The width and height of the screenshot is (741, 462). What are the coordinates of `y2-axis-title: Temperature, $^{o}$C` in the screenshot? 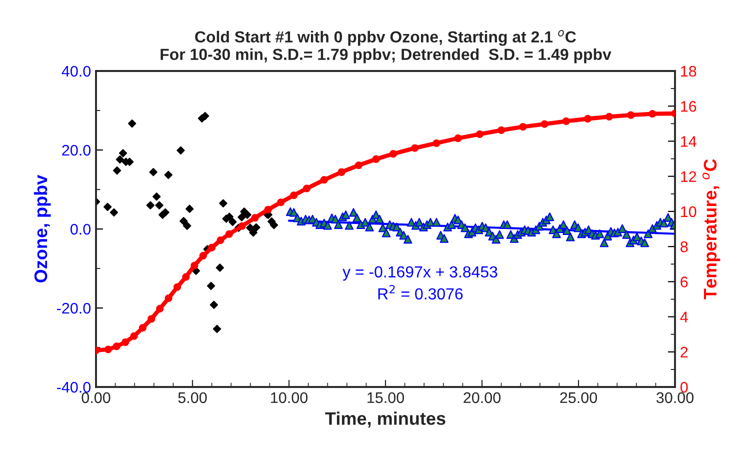 It's located at (711, 229).